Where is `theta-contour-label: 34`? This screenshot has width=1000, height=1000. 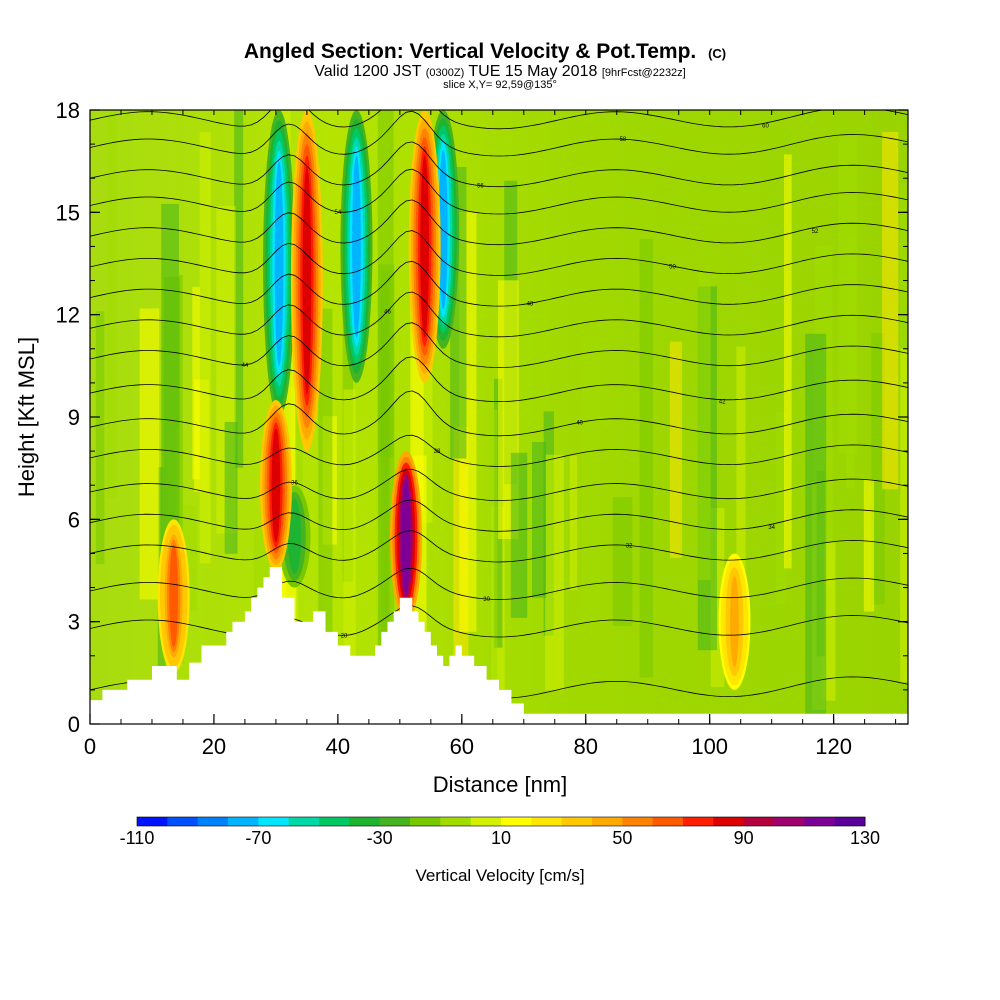 theta-contour-label: 34 is located at coordinates (771, 528).